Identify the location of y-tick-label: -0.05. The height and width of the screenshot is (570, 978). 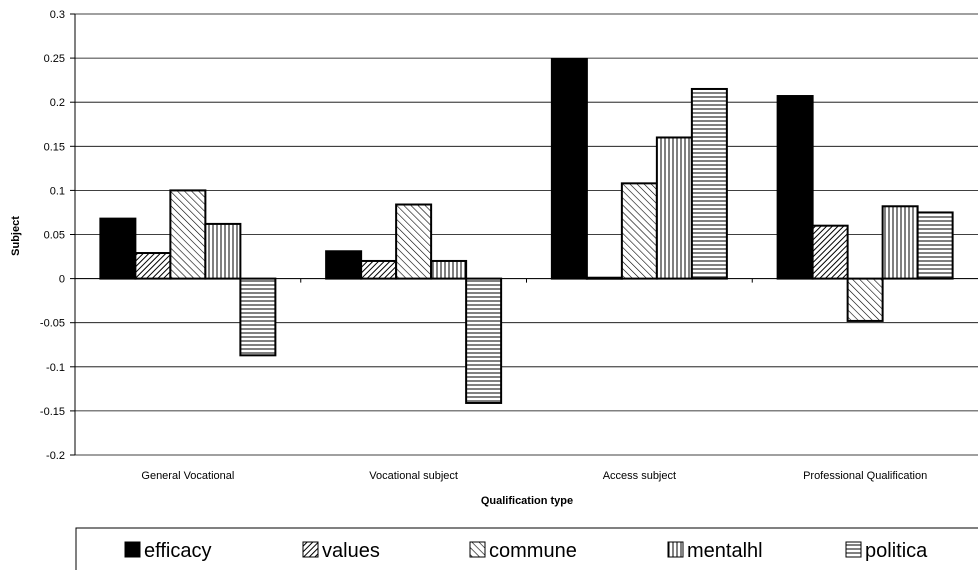
(52, 324).